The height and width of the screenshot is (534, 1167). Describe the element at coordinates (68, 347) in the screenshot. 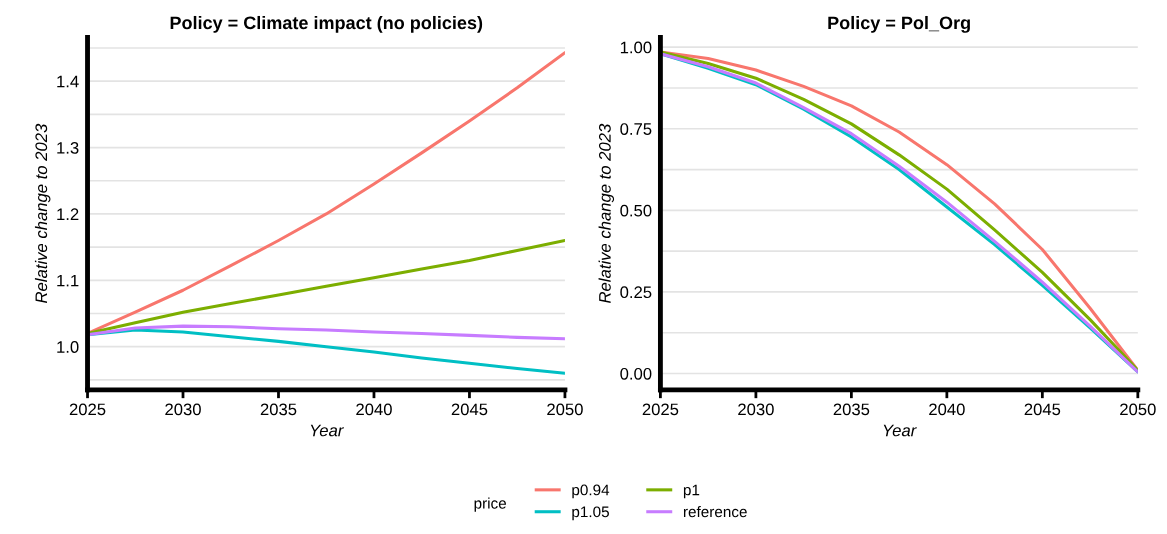

I see `y-tick-label: 1.0` at that location.